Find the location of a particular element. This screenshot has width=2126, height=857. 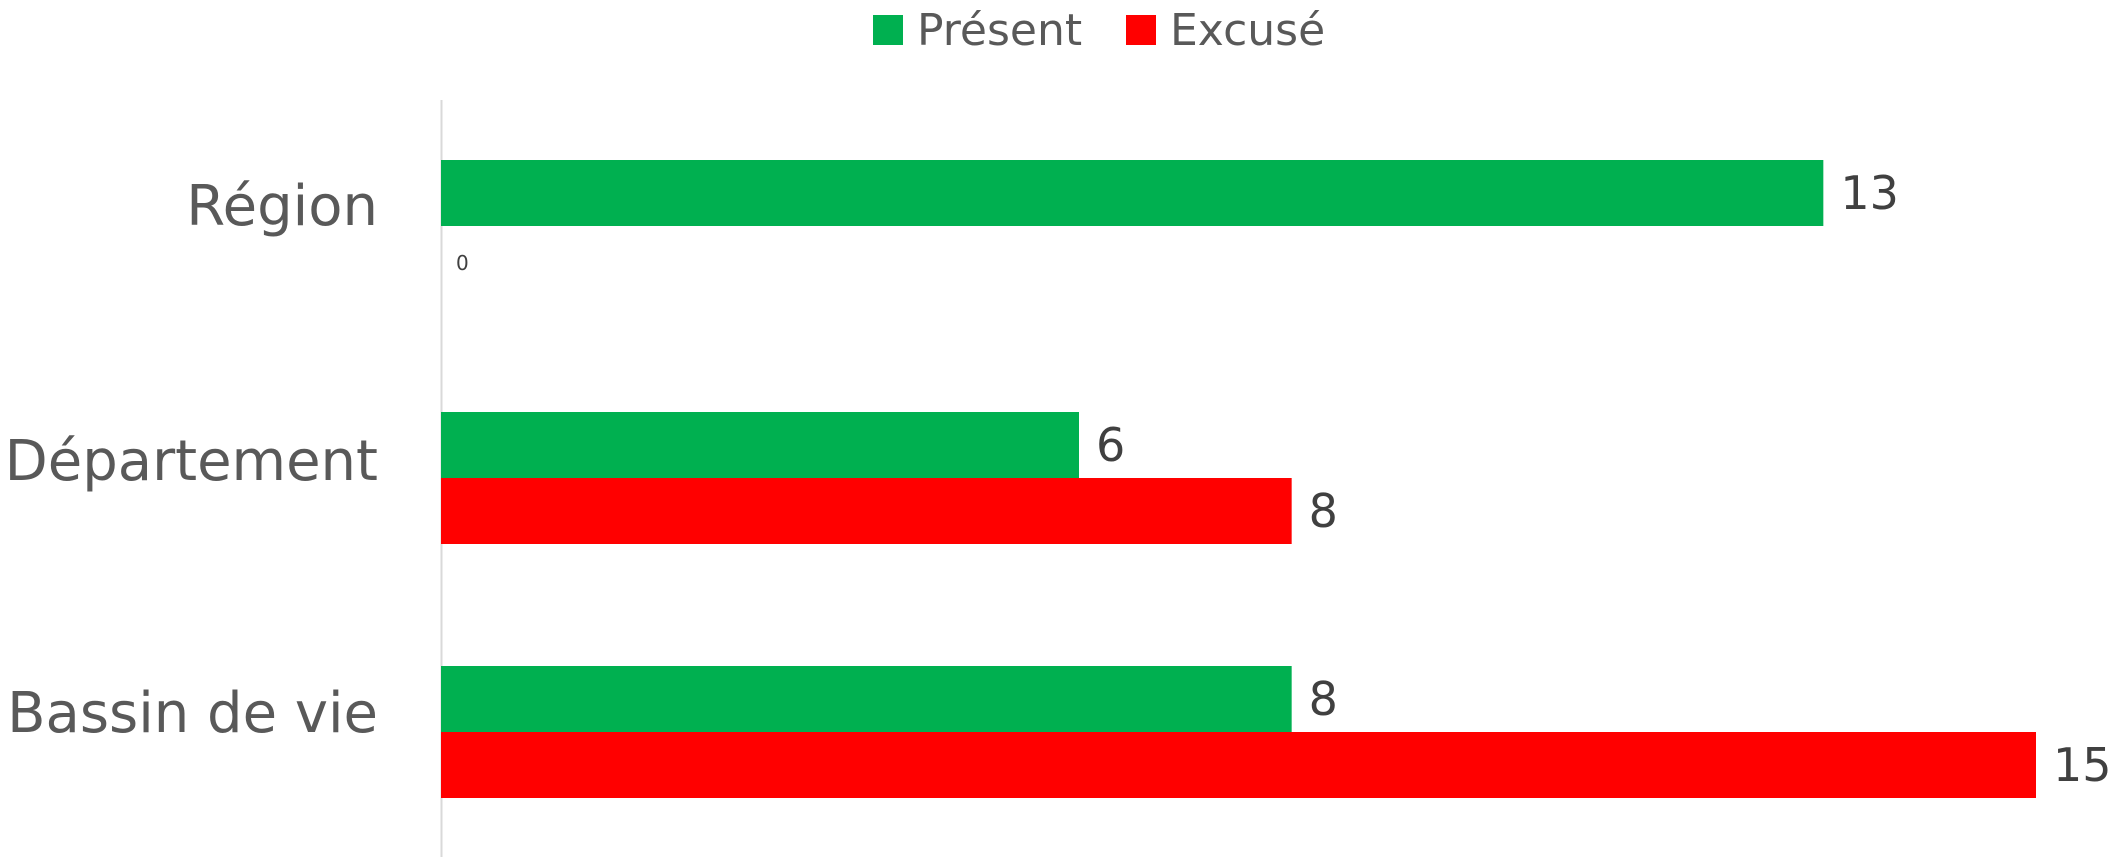

legend-swatch-present is located at coordinates (888, 30).